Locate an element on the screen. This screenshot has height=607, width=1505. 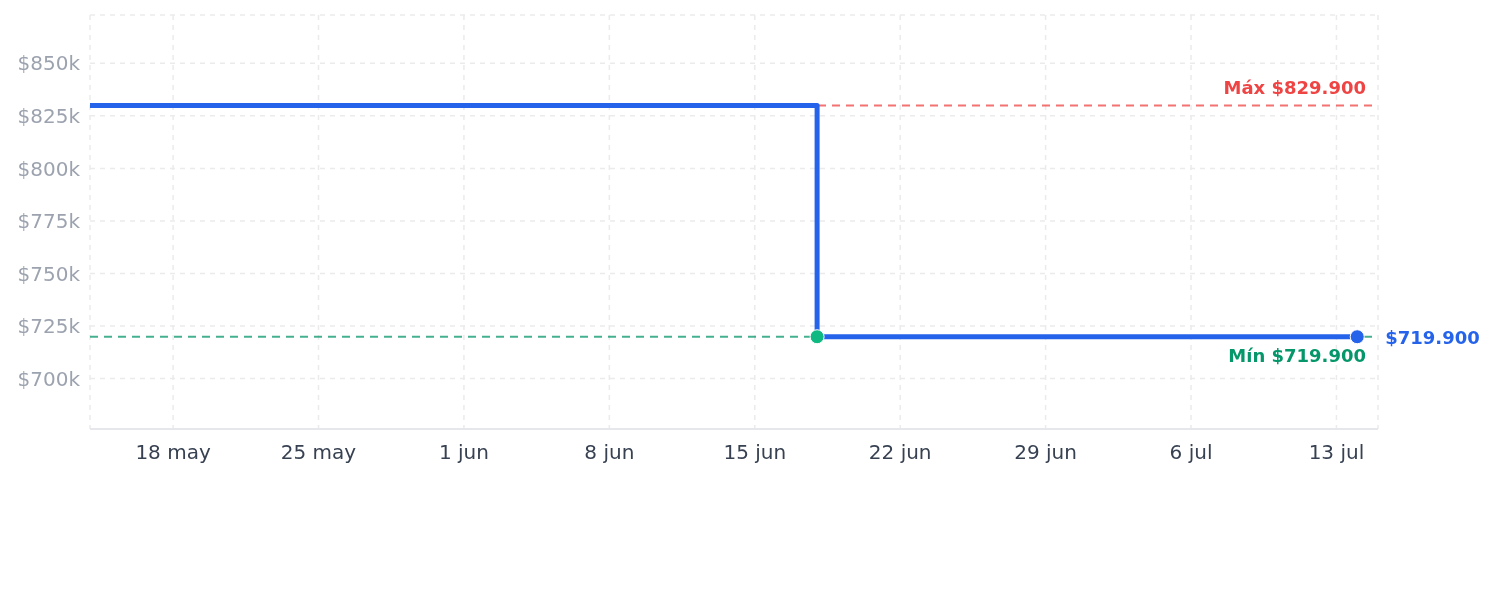
x-tick-label: 29 jun is located at coordinates (1045, 452).